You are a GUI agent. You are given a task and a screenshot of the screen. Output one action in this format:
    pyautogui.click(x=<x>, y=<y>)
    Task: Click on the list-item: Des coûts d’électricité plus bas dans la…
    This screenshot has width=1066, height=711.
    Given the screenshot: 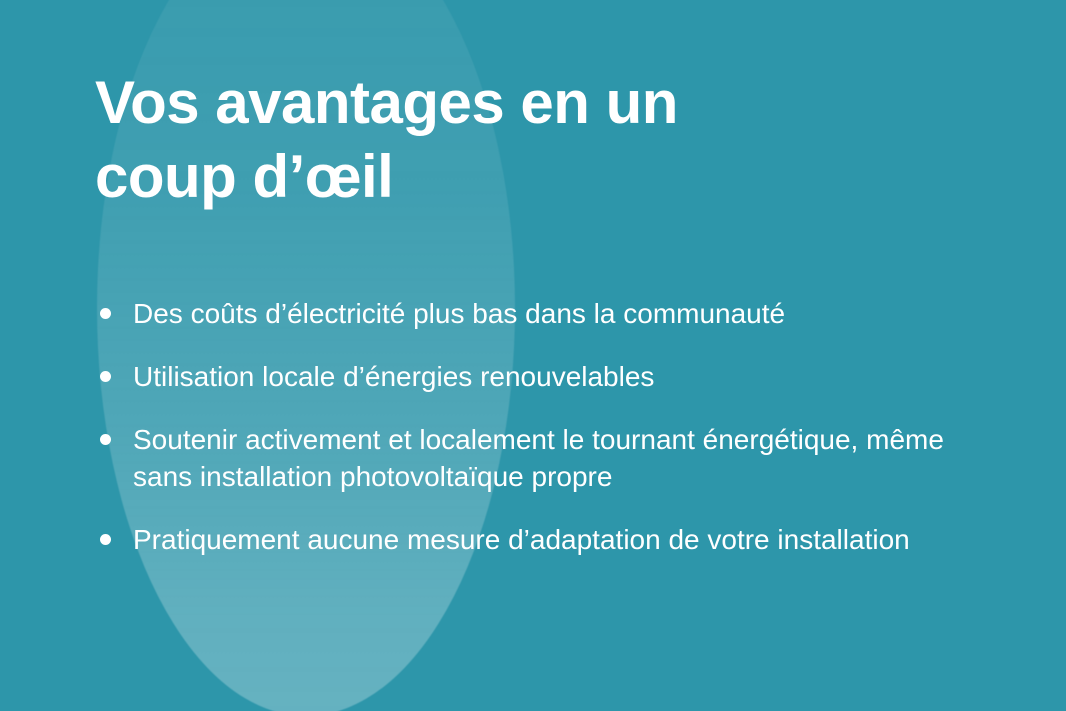 What is the action you would take?
    pyautogui.click(x=545, y=313)
    